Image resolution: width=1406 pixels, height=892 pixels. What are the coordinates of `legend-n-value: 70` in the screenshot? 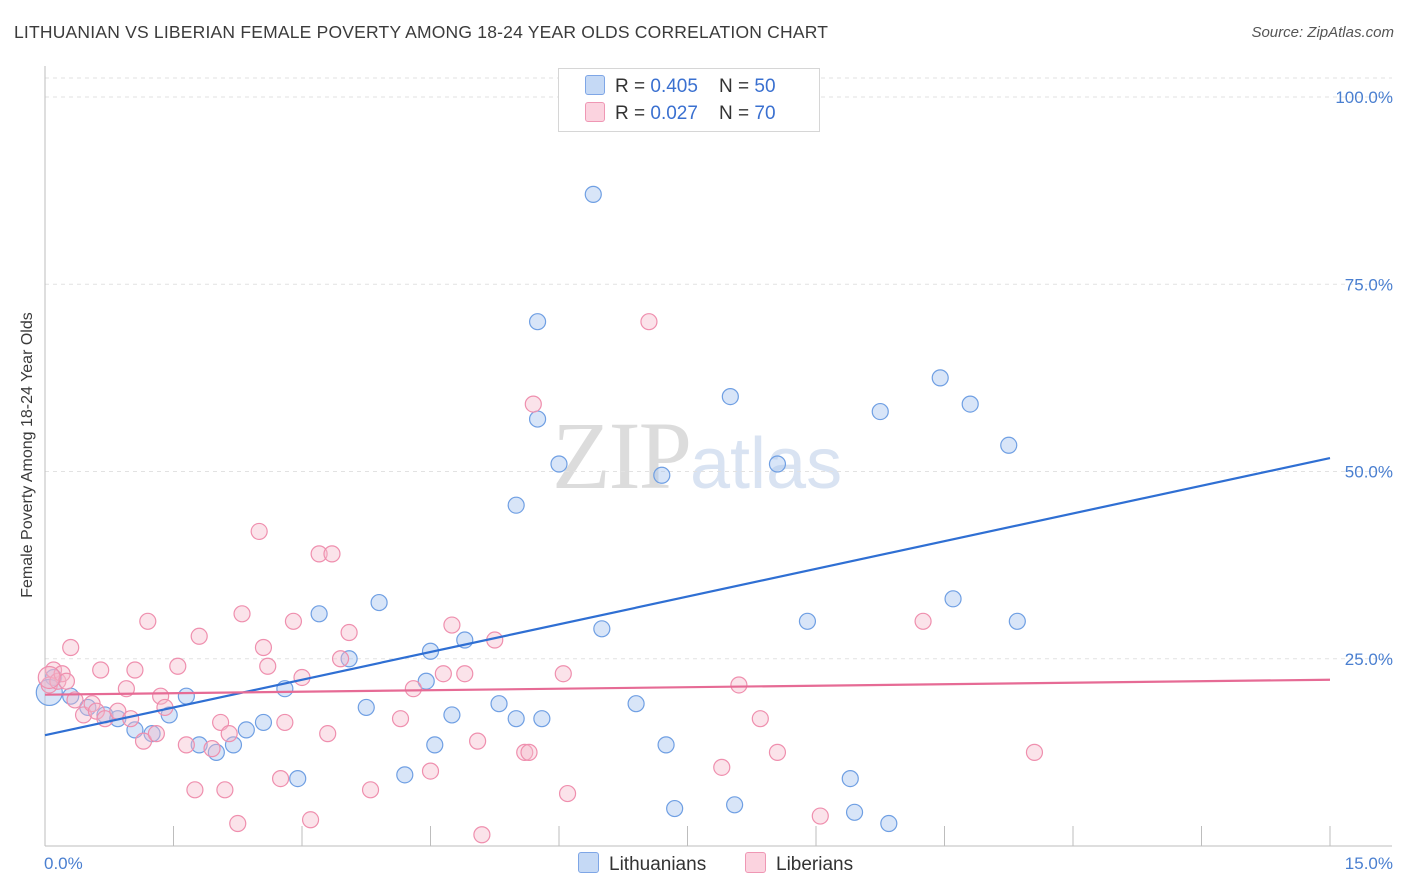 It's located at (765, 113).